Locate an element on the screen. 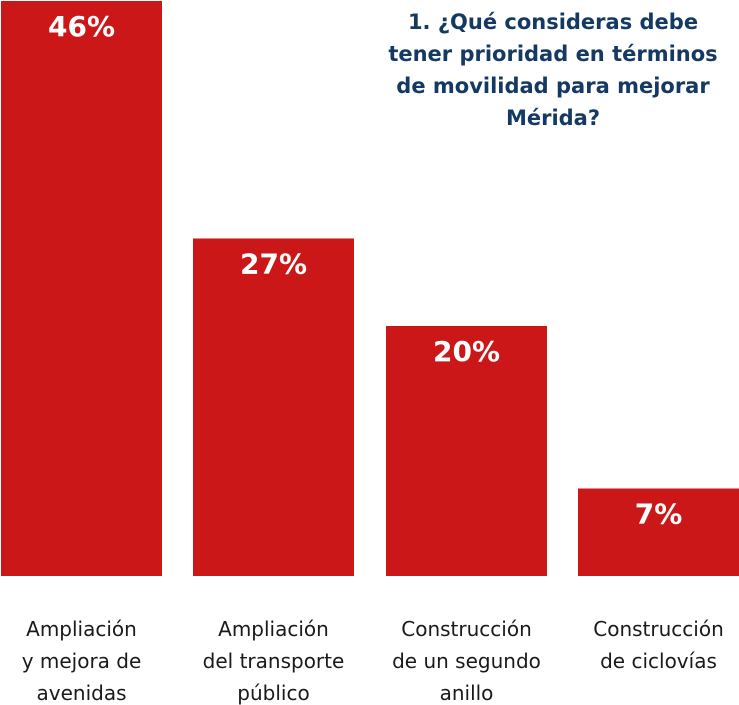 The image size is (739, 705). category-label-2-line-1: de un segundo is located at coordinates (466, 661).